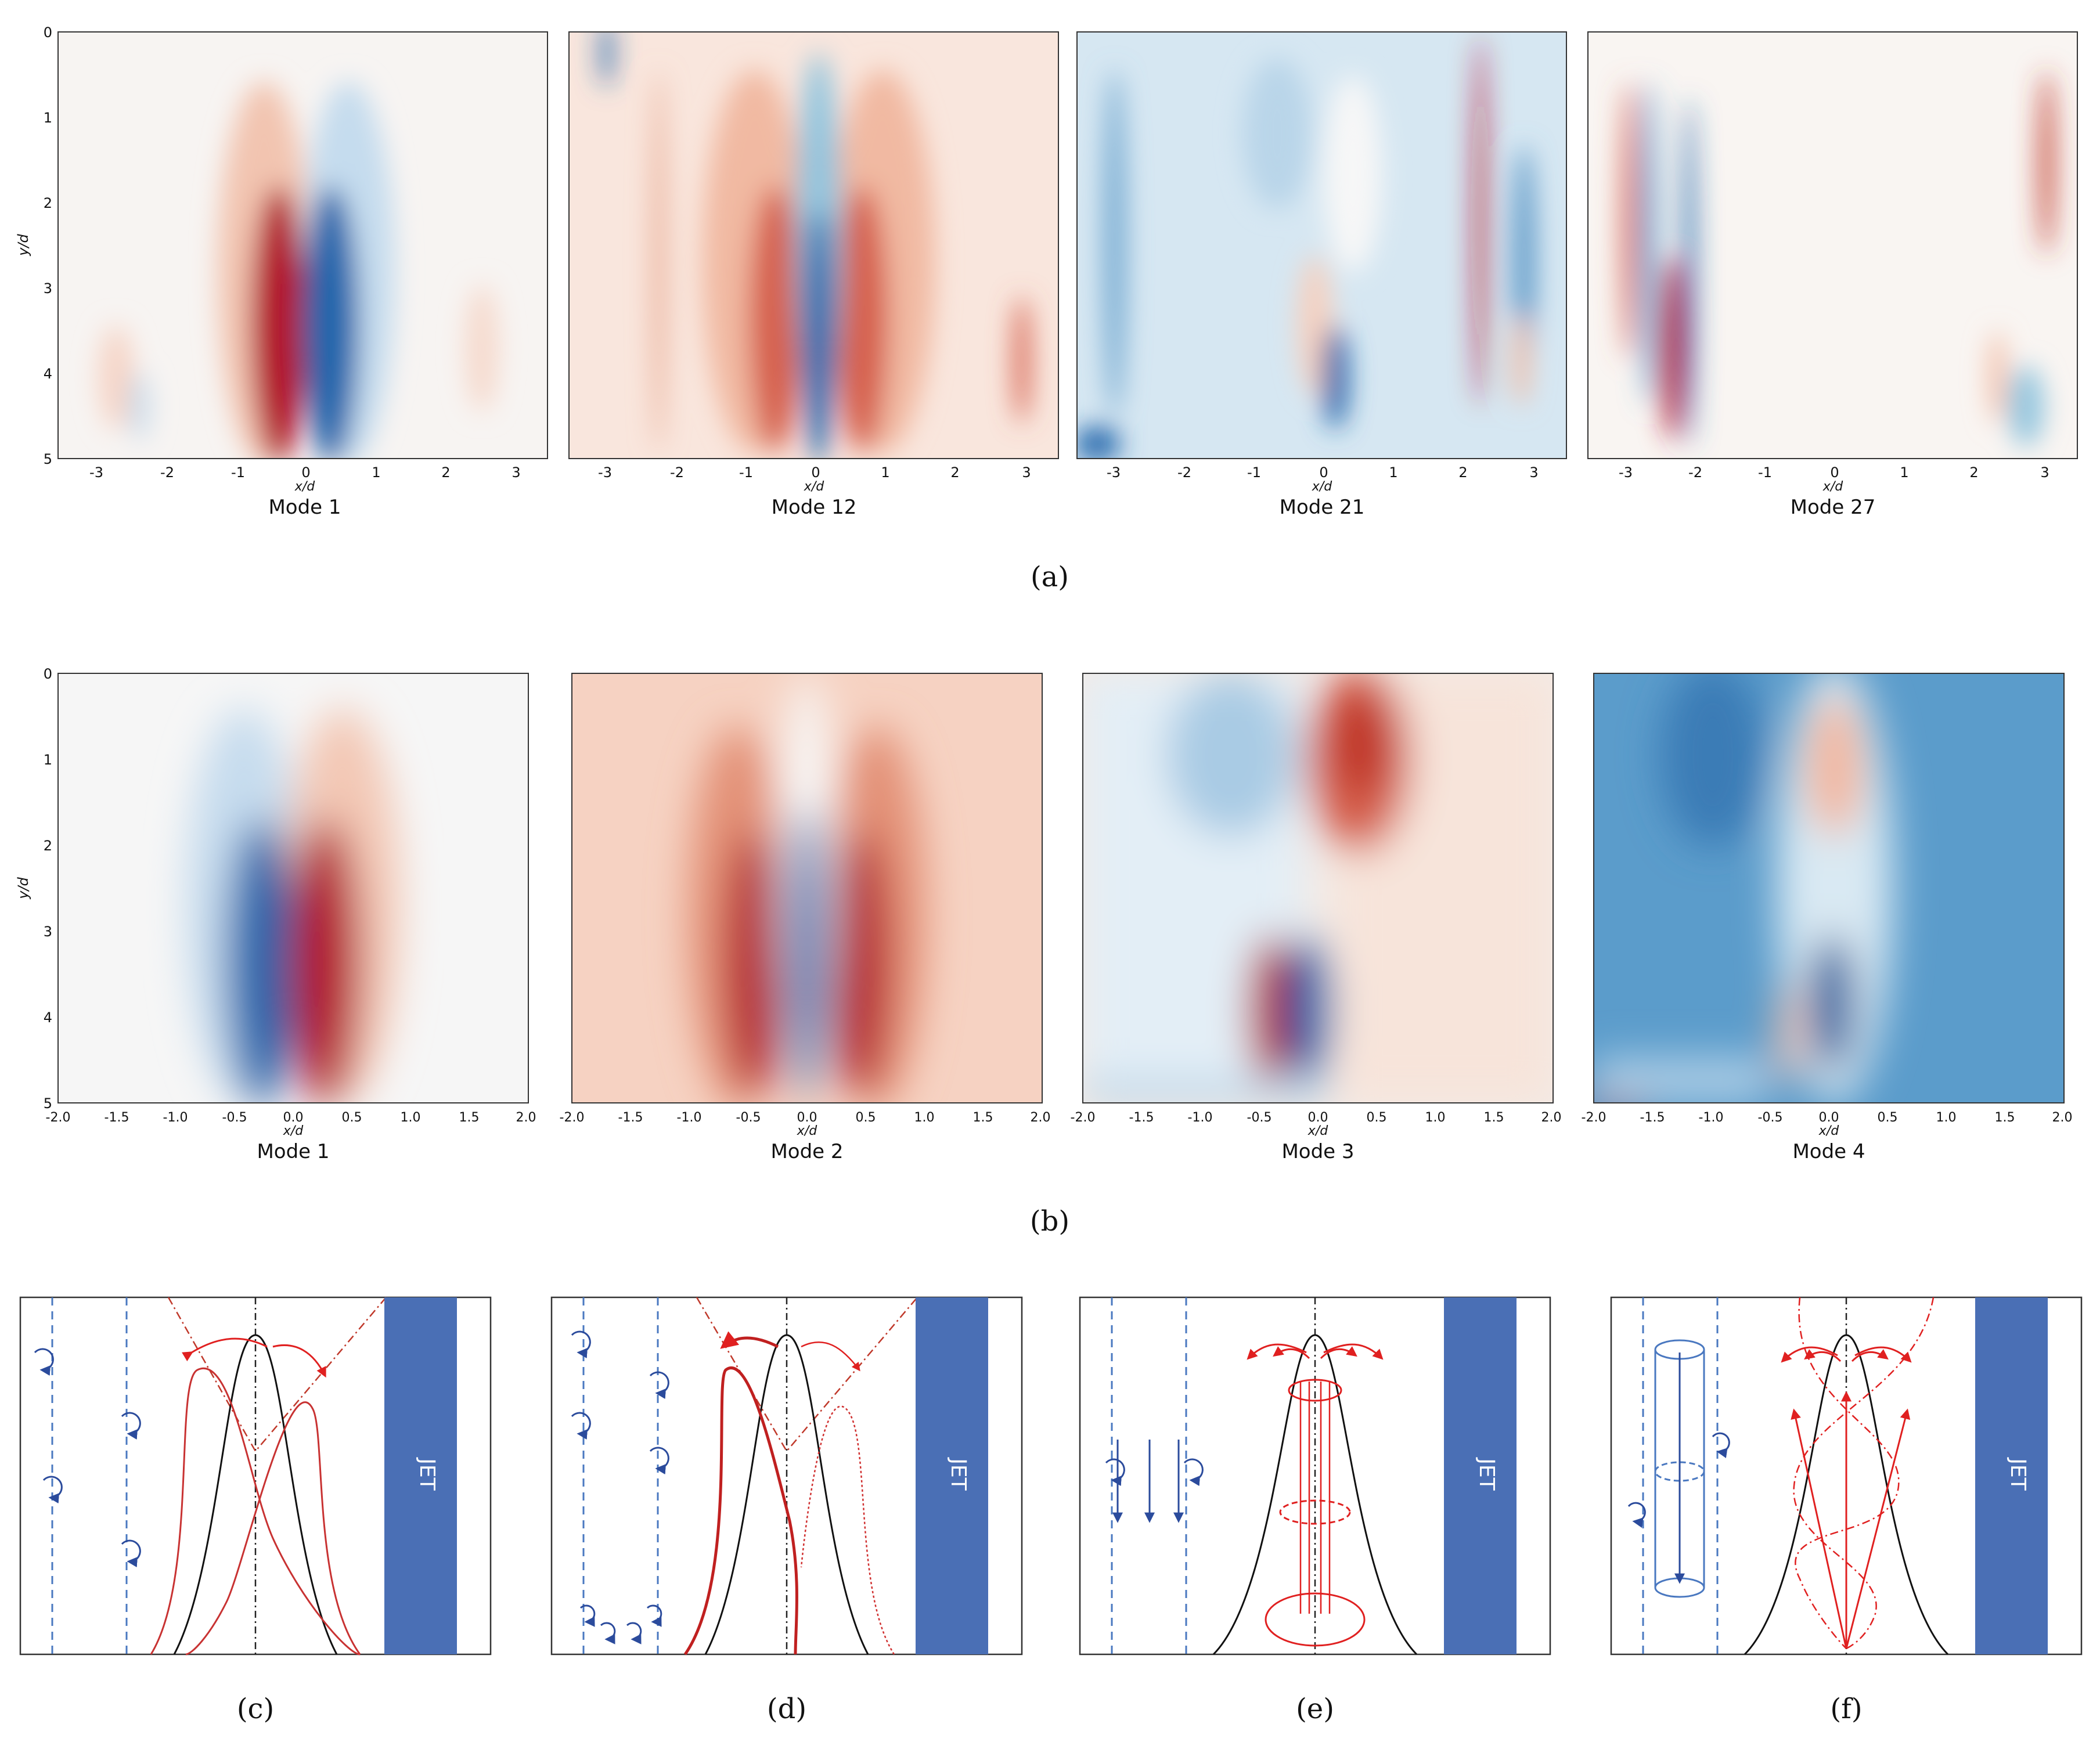 Image resolution: width=2100 pixels, height=1742 pixels. What do you see at coordinates (1834, 507) in the screenshot?
I see `mode-title: Mode 27` at bounding box center [1834, 507].